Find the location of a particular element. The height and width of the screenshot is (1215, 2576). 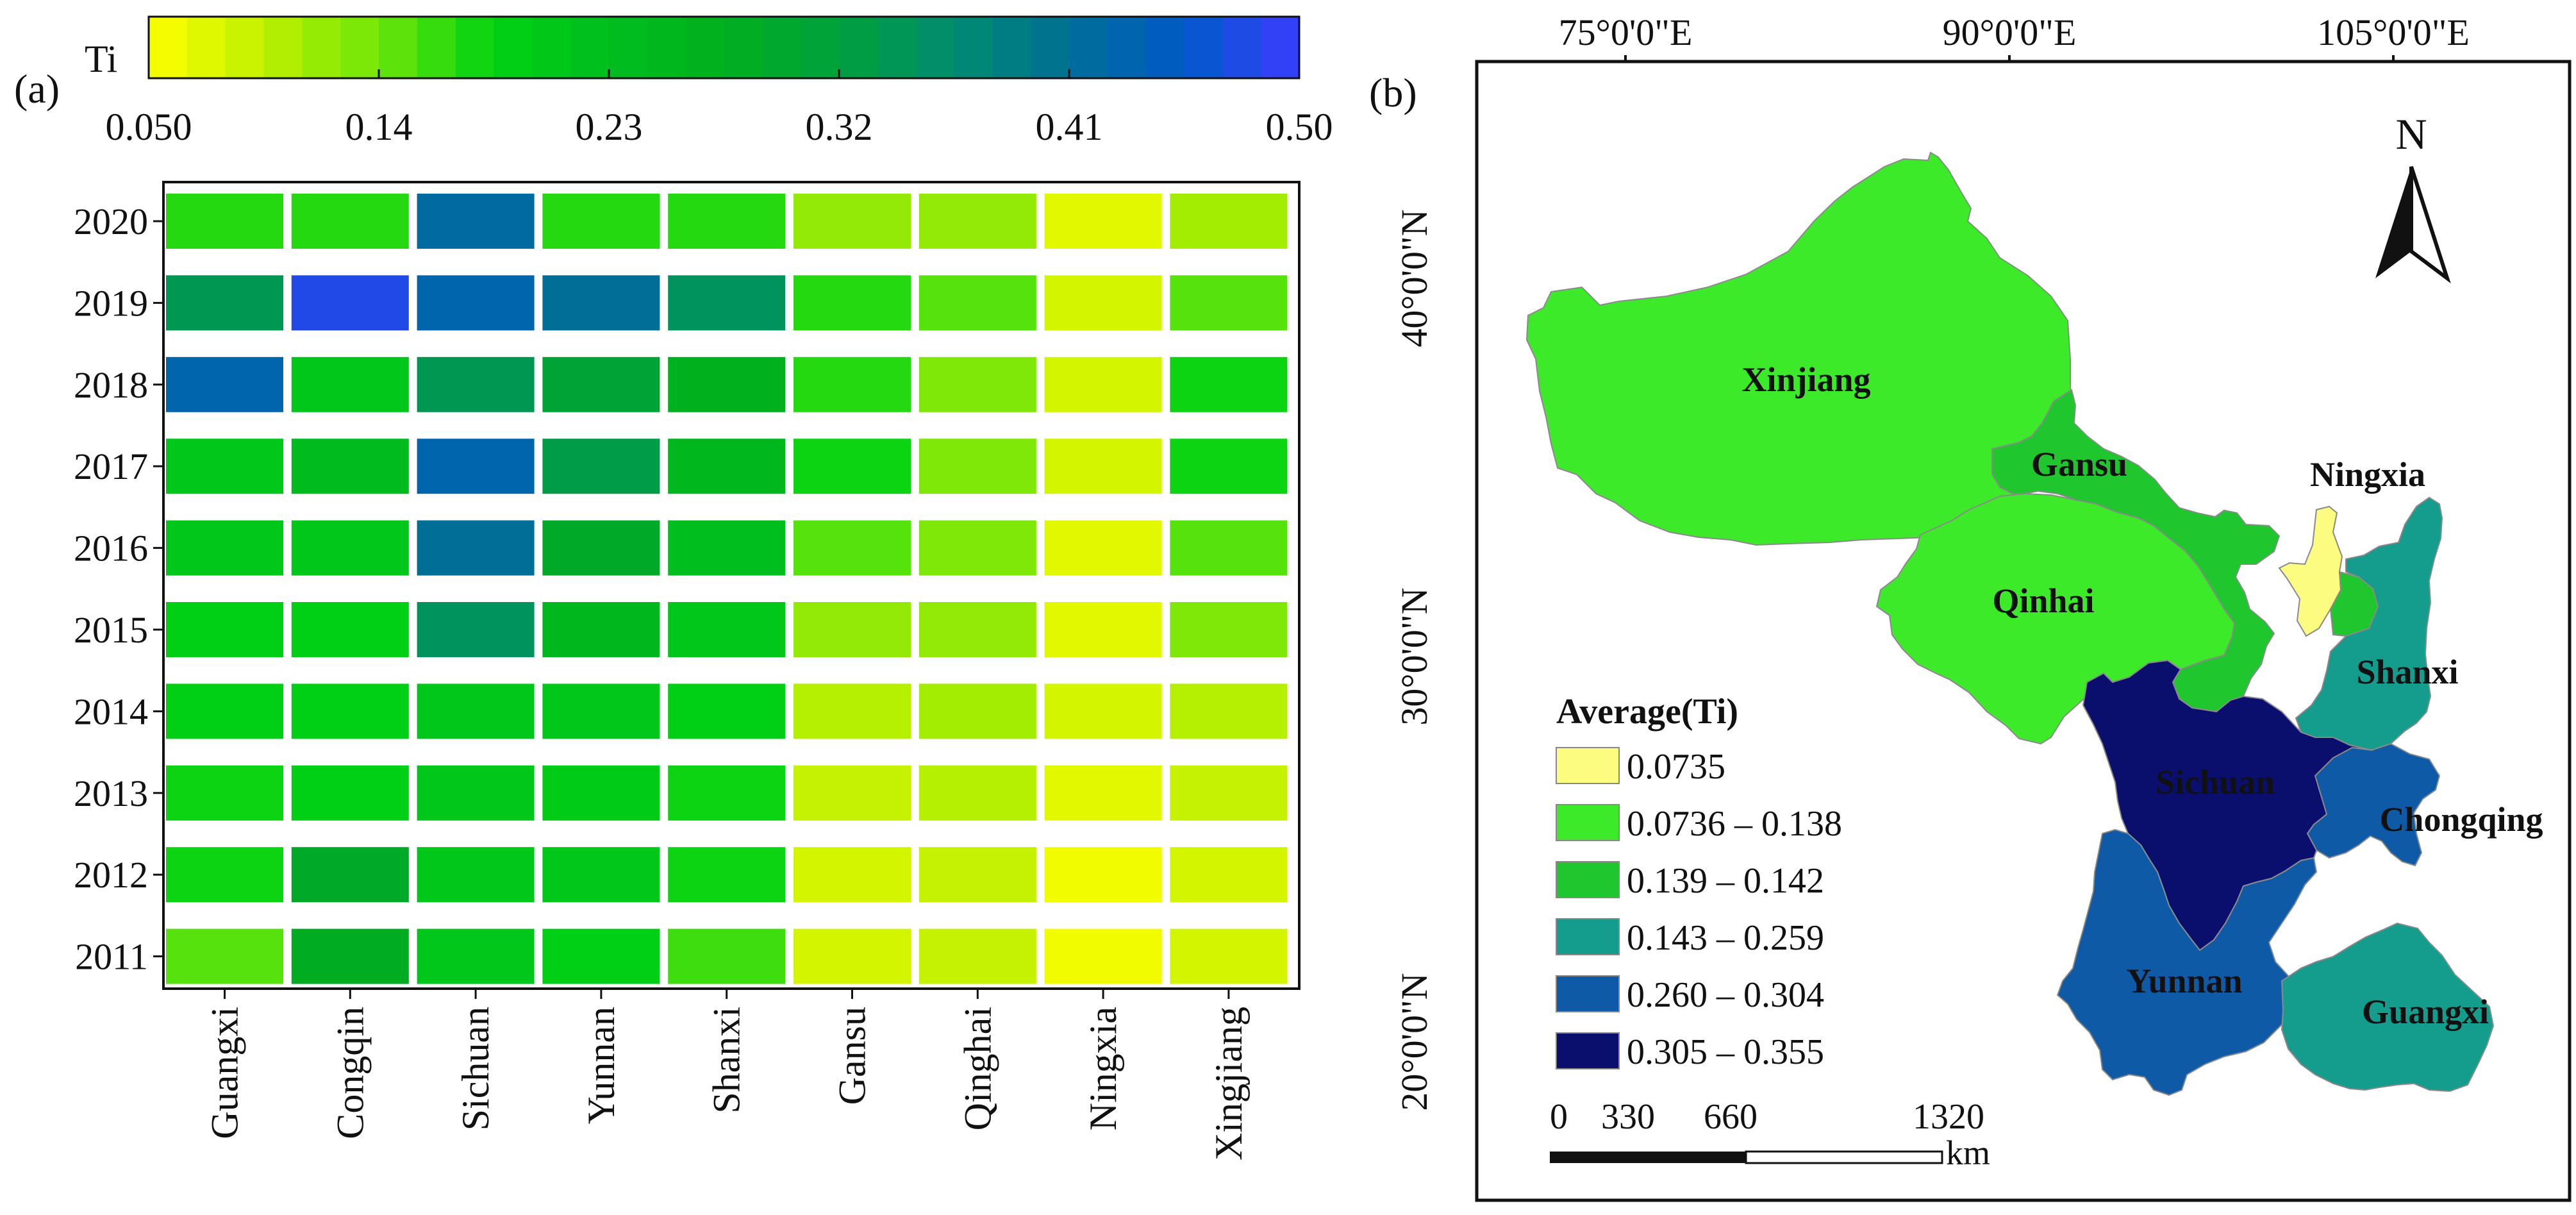

lon-label-105: 105°0'0"E is located at coordinates (2393, 32).